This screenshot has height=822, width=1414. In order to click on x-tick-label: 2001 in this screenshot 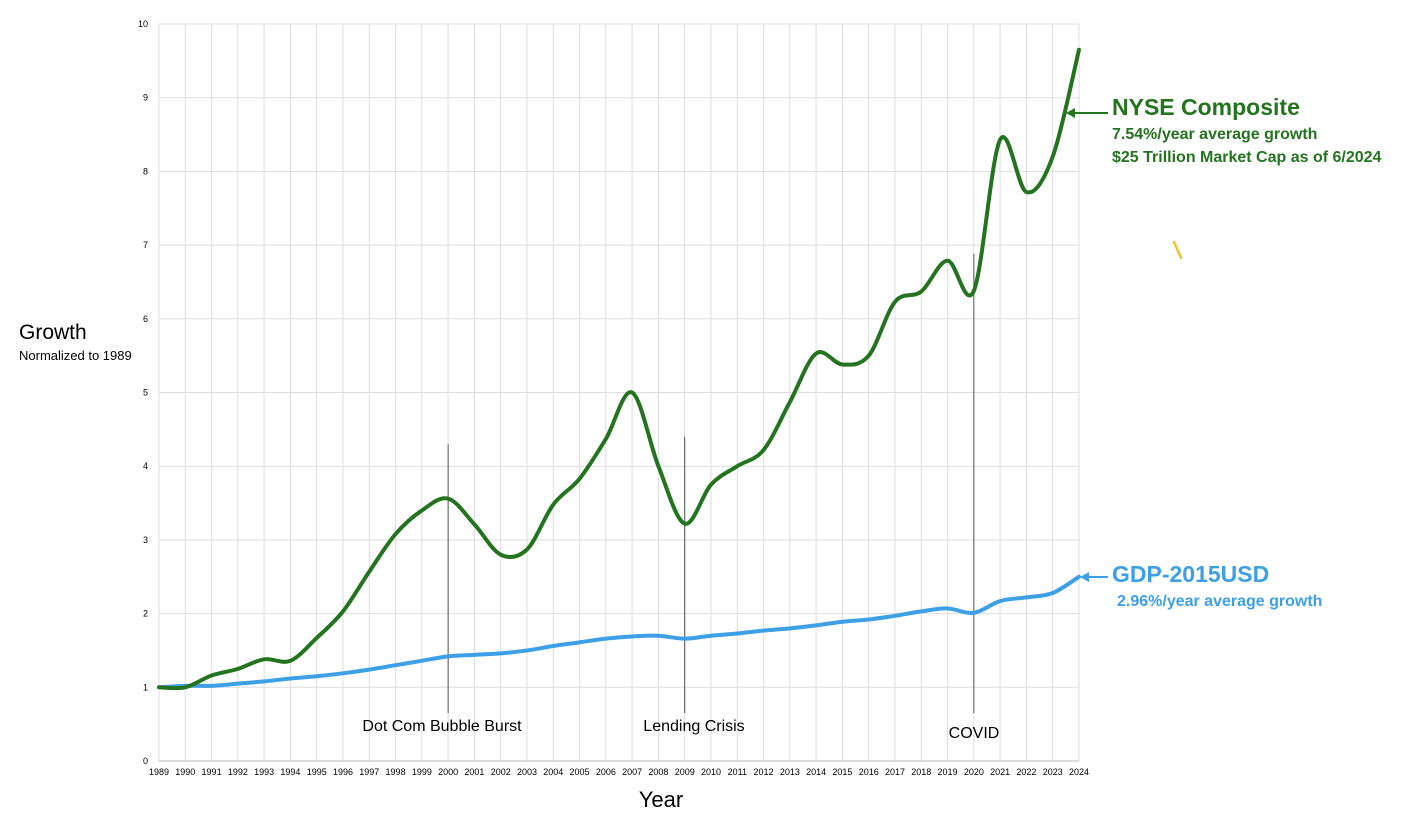, I will do `click(474, 772)`.